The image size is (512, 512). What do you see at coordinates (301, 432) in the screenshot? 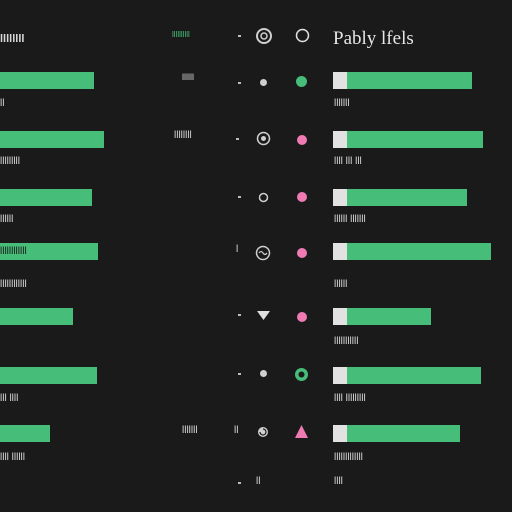
I see `triangle-up-icon` at bounding box center [301, 432].